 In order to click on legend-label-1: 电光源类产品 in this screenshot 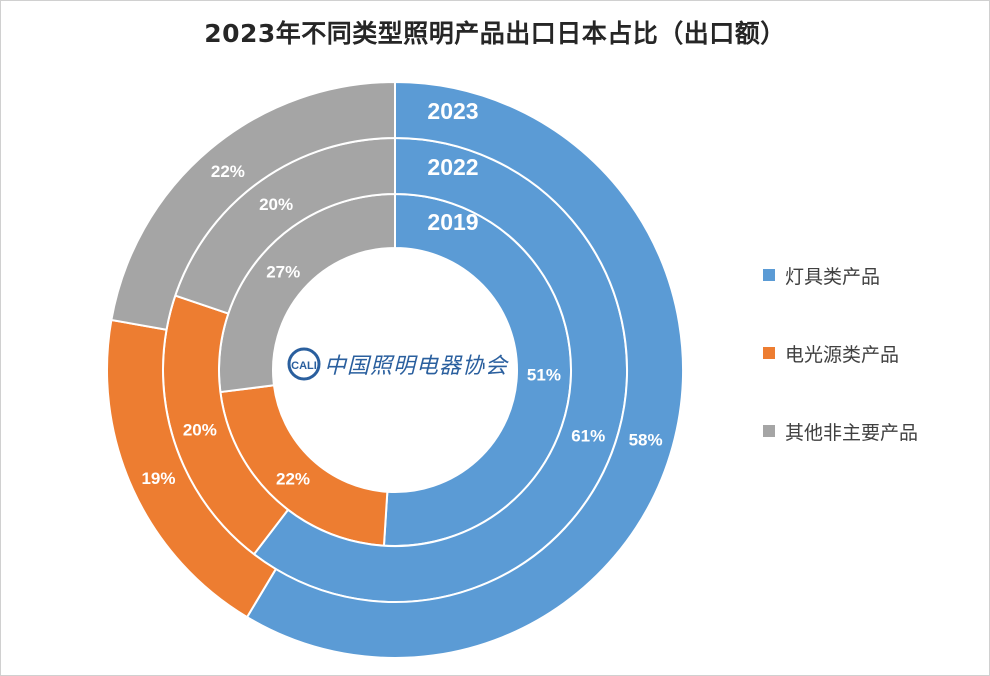, I will do `click(842, 354)`.